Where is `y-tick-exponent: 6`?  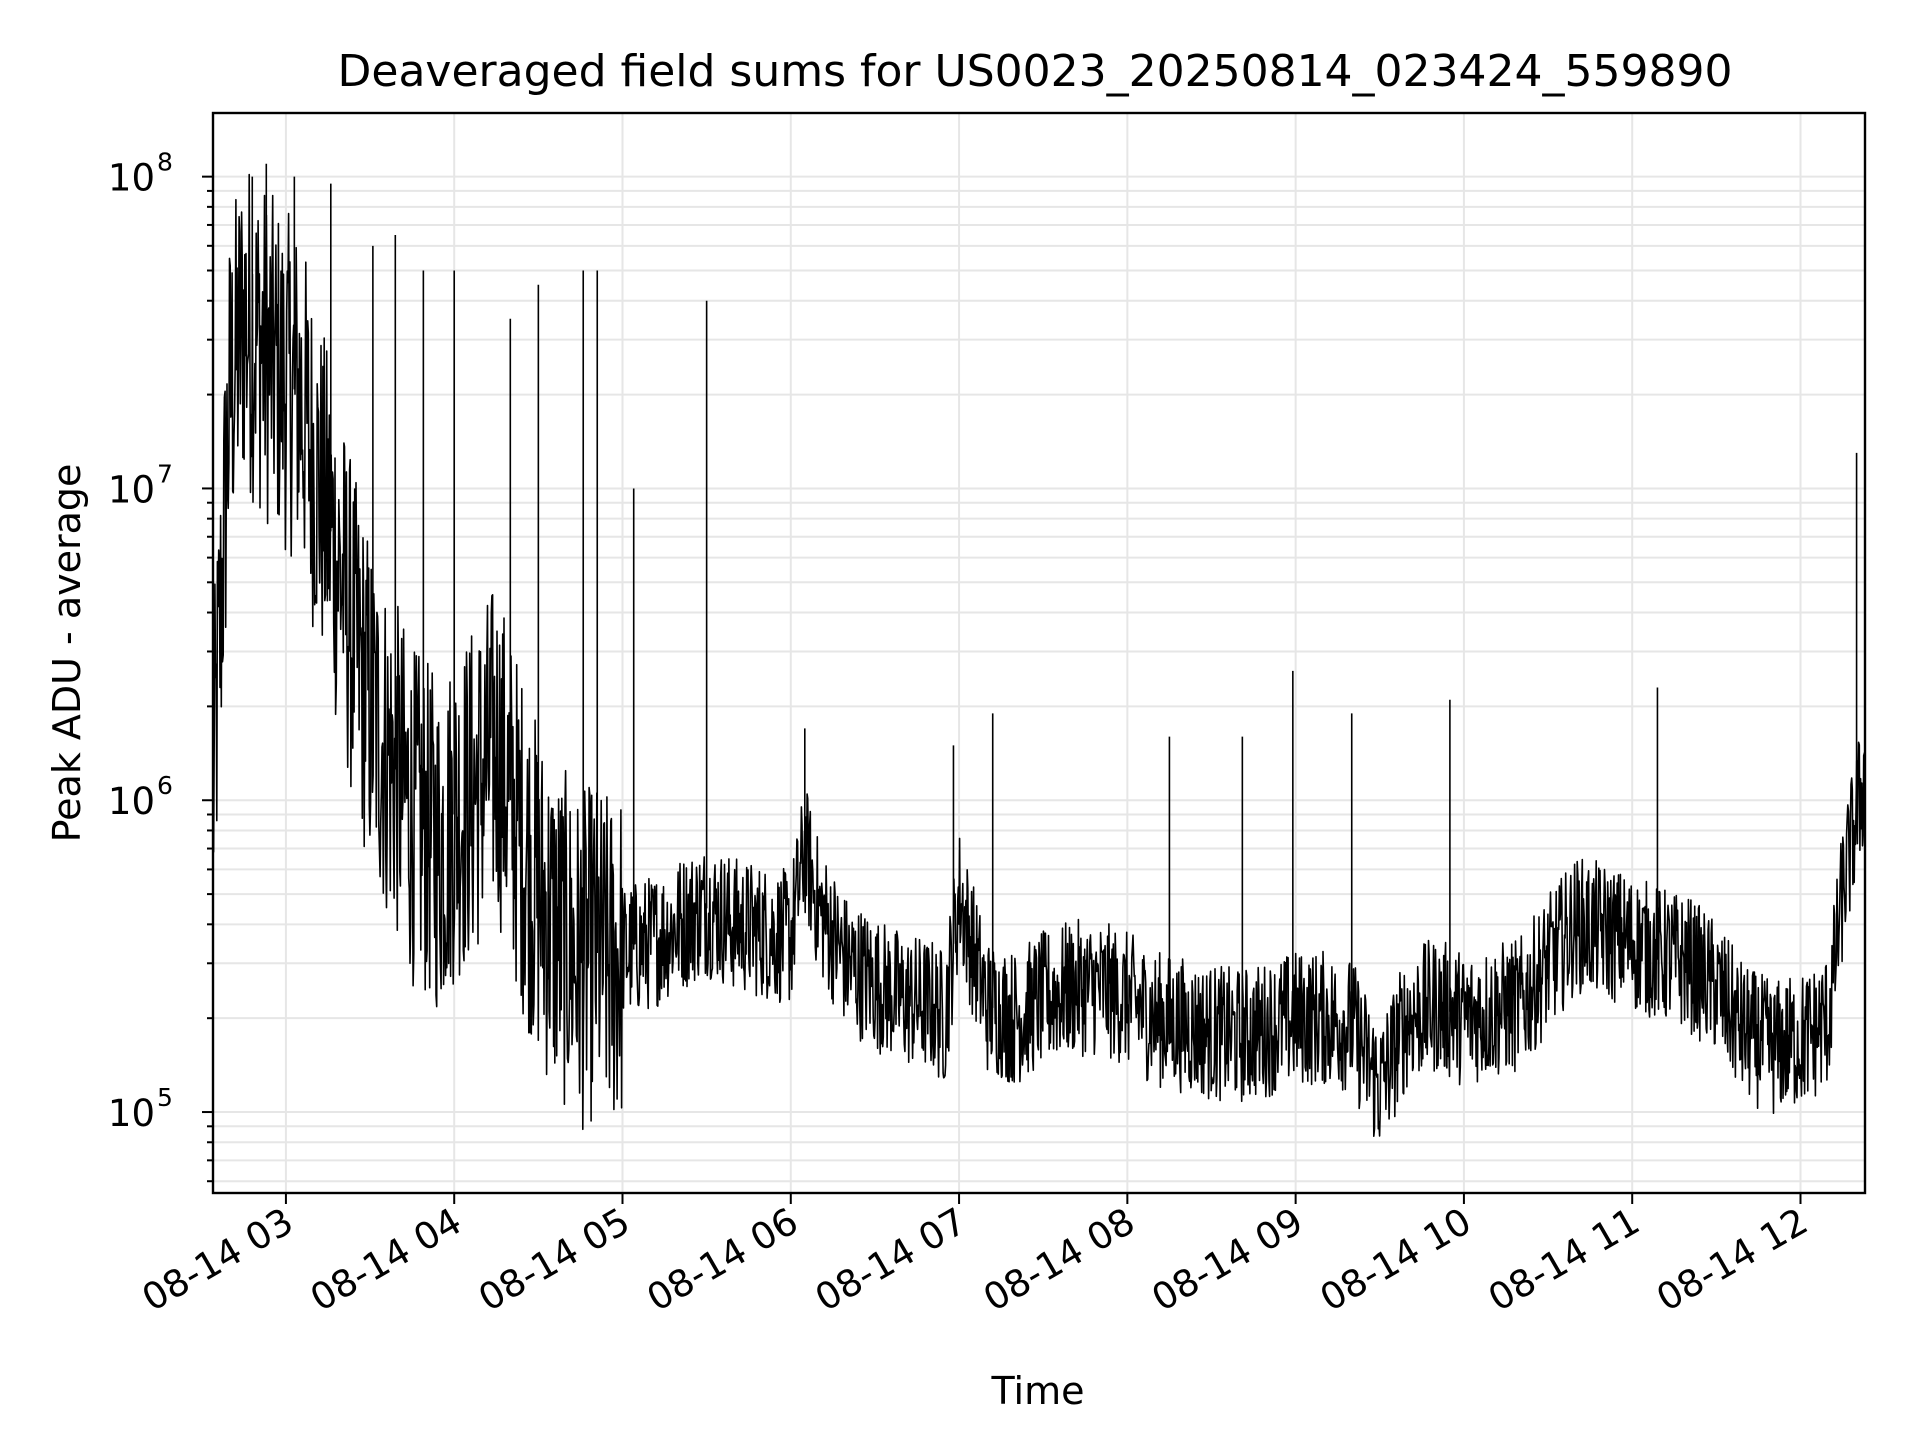
y-tick-exponent: 6 is located at coordinates (165, 785).